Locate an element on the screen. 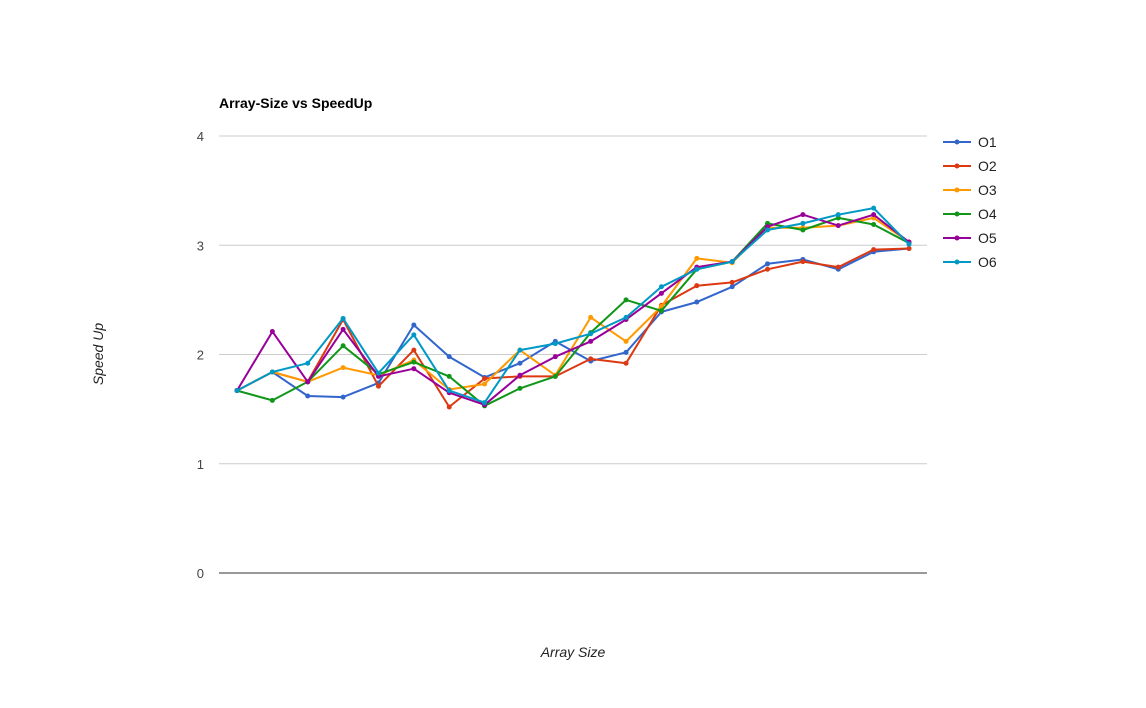 This screenshot has width=1146, height=708. series-o3 is located at coordinates (573, 304).